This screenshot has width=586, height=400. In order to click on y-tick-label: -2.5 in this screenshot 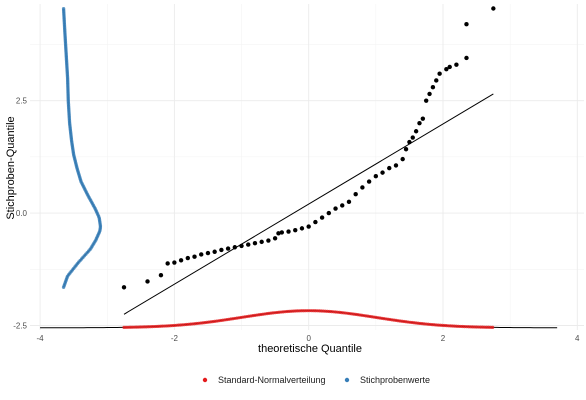, I will do `click(20, 326)`.